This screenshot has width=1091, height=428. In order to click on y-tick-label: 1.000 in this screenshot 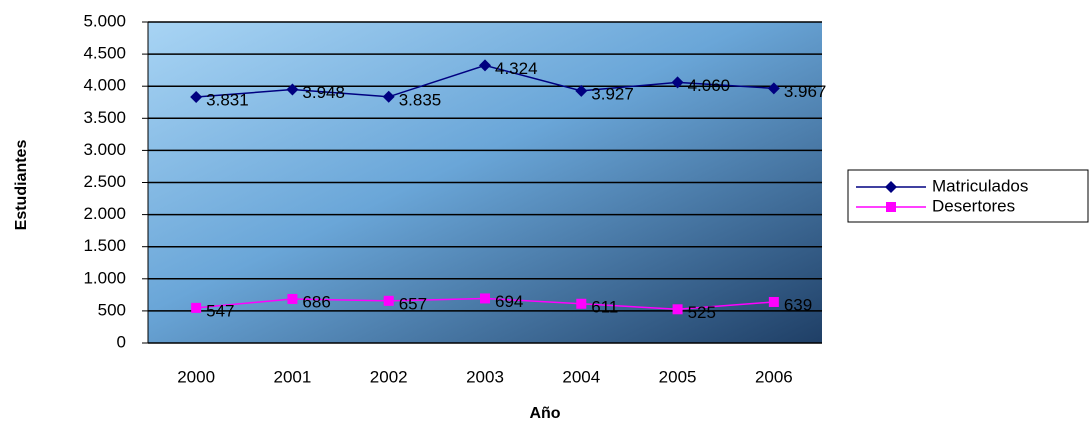, I will do `click(104, 277)`.